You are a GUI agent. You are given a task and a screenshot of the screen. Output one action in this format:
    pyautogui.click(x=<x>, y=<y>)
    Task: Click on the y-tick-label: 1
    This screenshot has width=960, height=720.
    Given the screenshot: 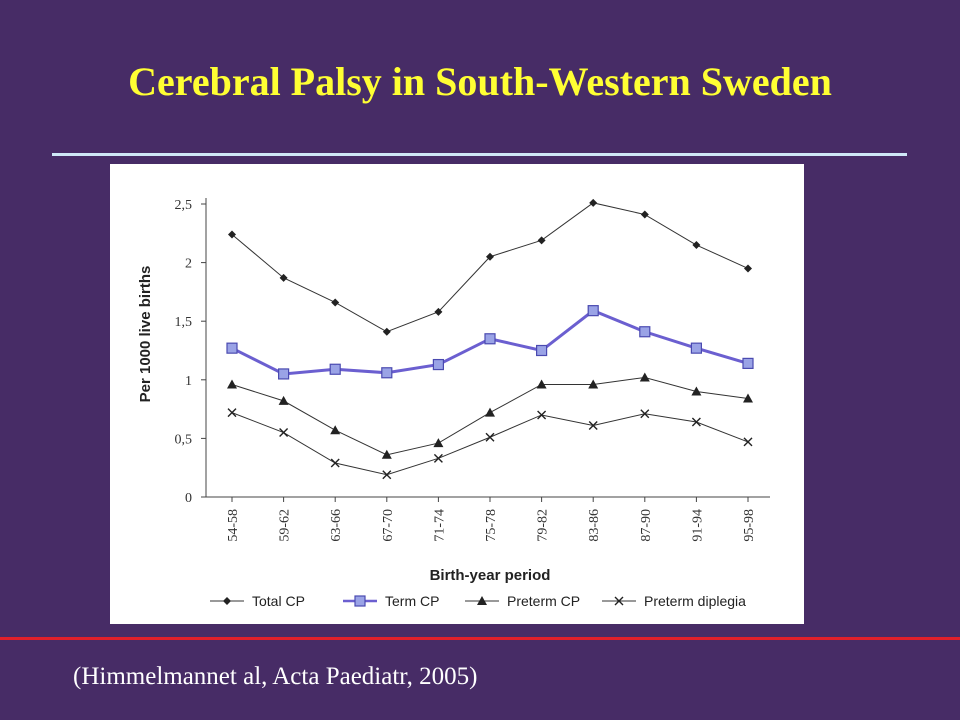 What is the action you would take?
    pyautogui.click(x=188, y=381)
    